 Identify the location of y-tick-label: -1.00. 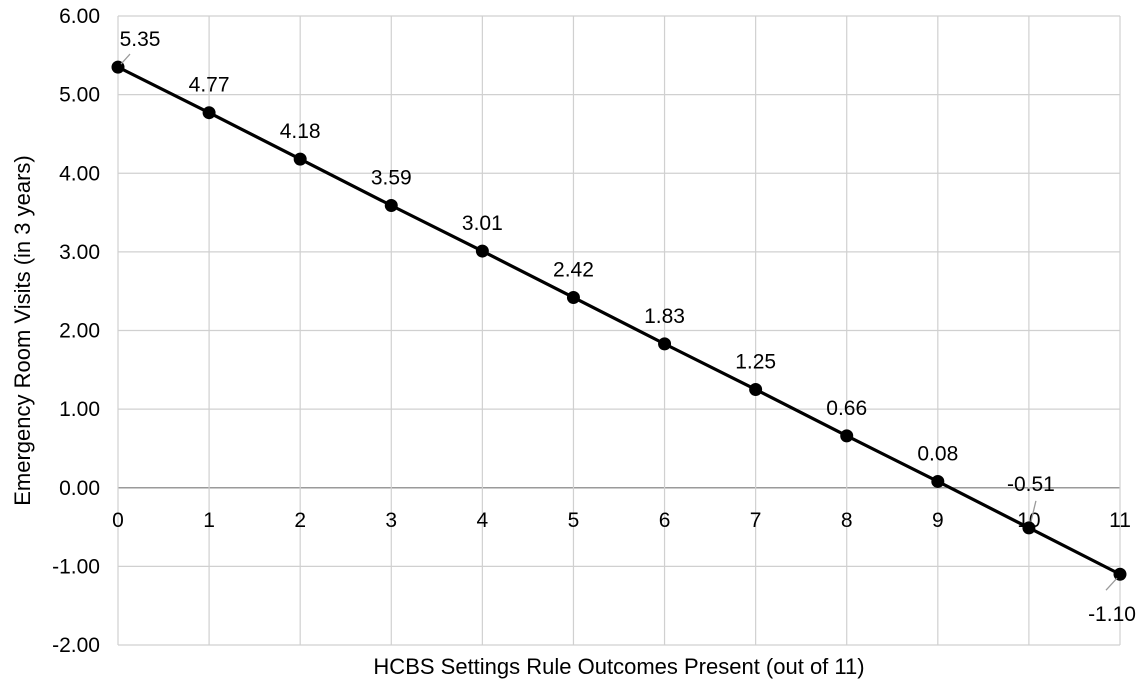
(76, 566).